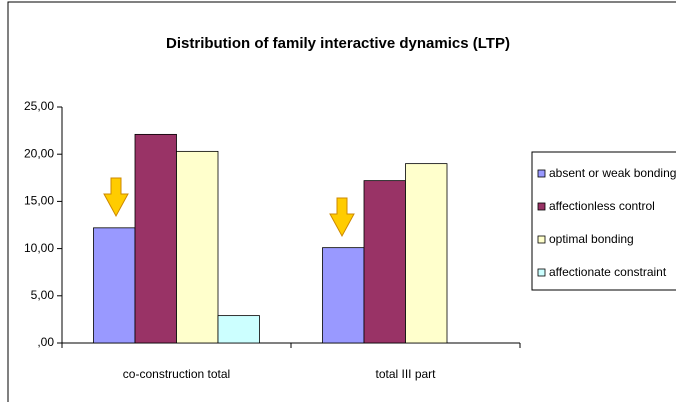 This screenshot has height=402, width=676. Describe the element at coordinates (45, 342) in the screenshot. I see `y-tick-label: ,00` at that location.